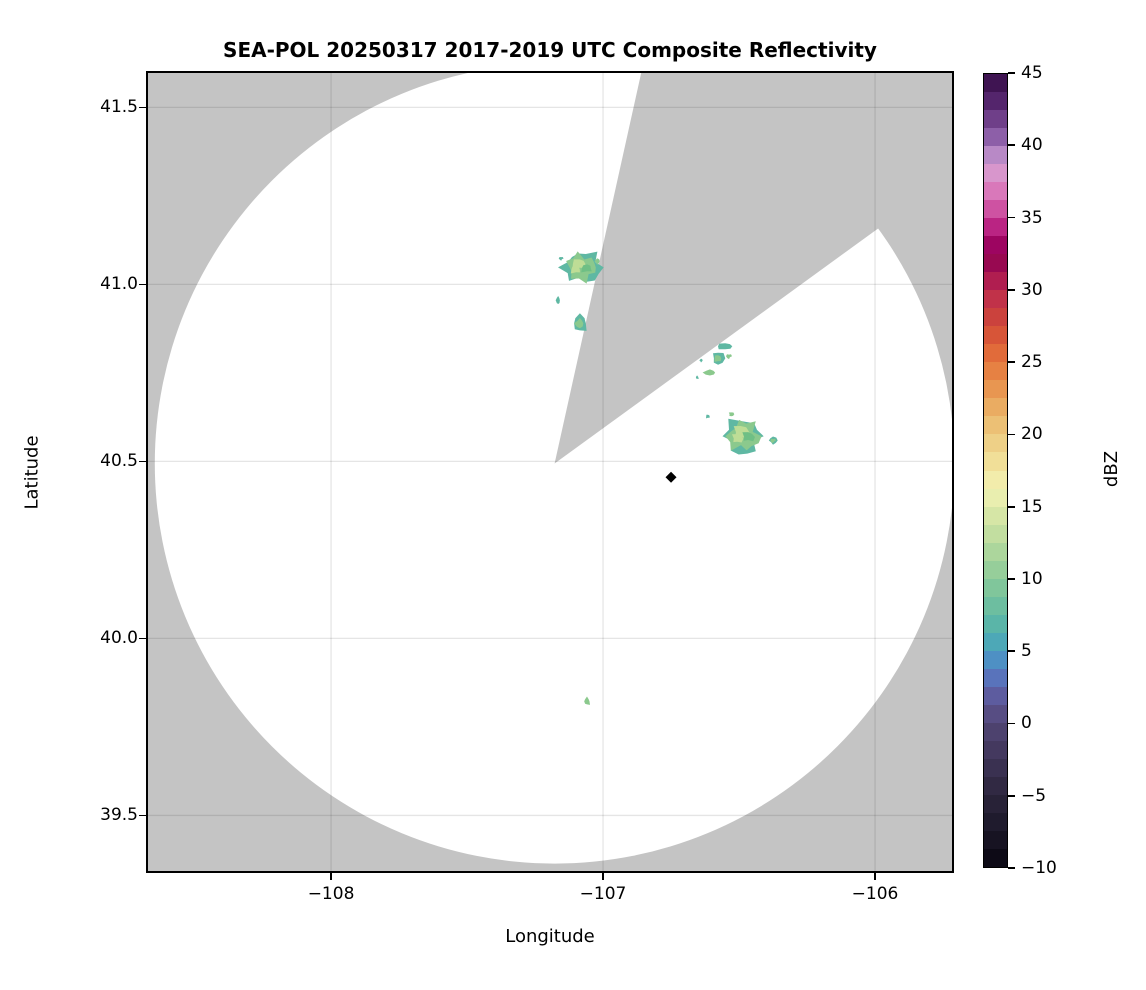 The width and height of the screenshot is (1146, 990). Describe the element at coordinates (1032, 289) in the screenshot. I see `colorbar-tick-label: 30` at that location.